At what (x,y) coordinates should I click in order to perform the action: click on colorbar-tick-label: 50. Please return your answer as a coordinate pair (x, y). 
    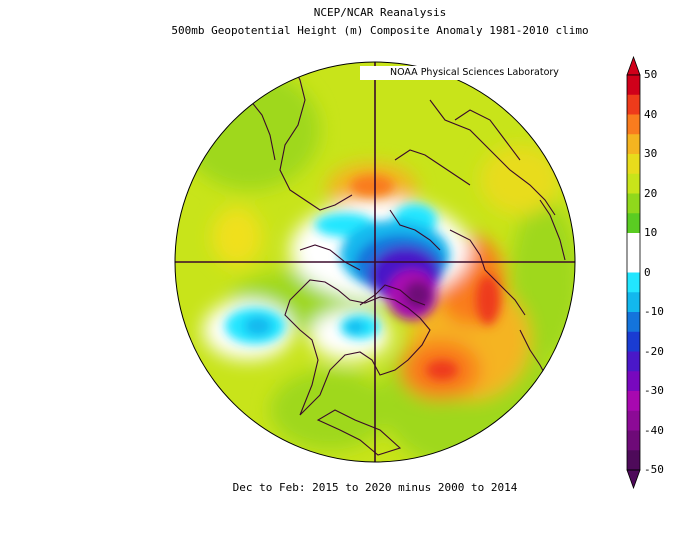
    Looking at the image, I should click on (651, 74).